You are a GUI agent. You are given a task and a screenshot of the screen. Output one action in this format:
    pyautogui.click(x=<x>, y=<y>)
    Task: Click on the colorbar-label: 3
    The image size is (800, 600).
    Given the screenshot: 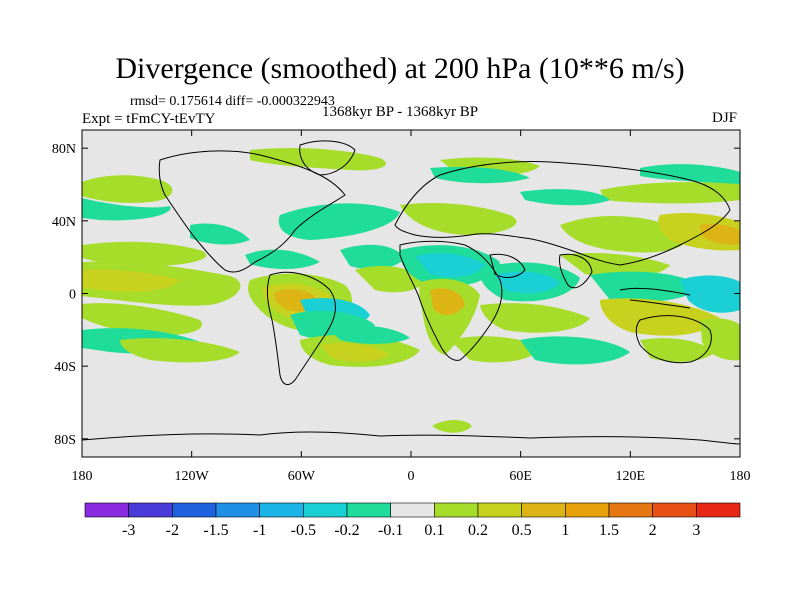 What is the action you would take?
    pyautogui.click(x=696, y=530)
    